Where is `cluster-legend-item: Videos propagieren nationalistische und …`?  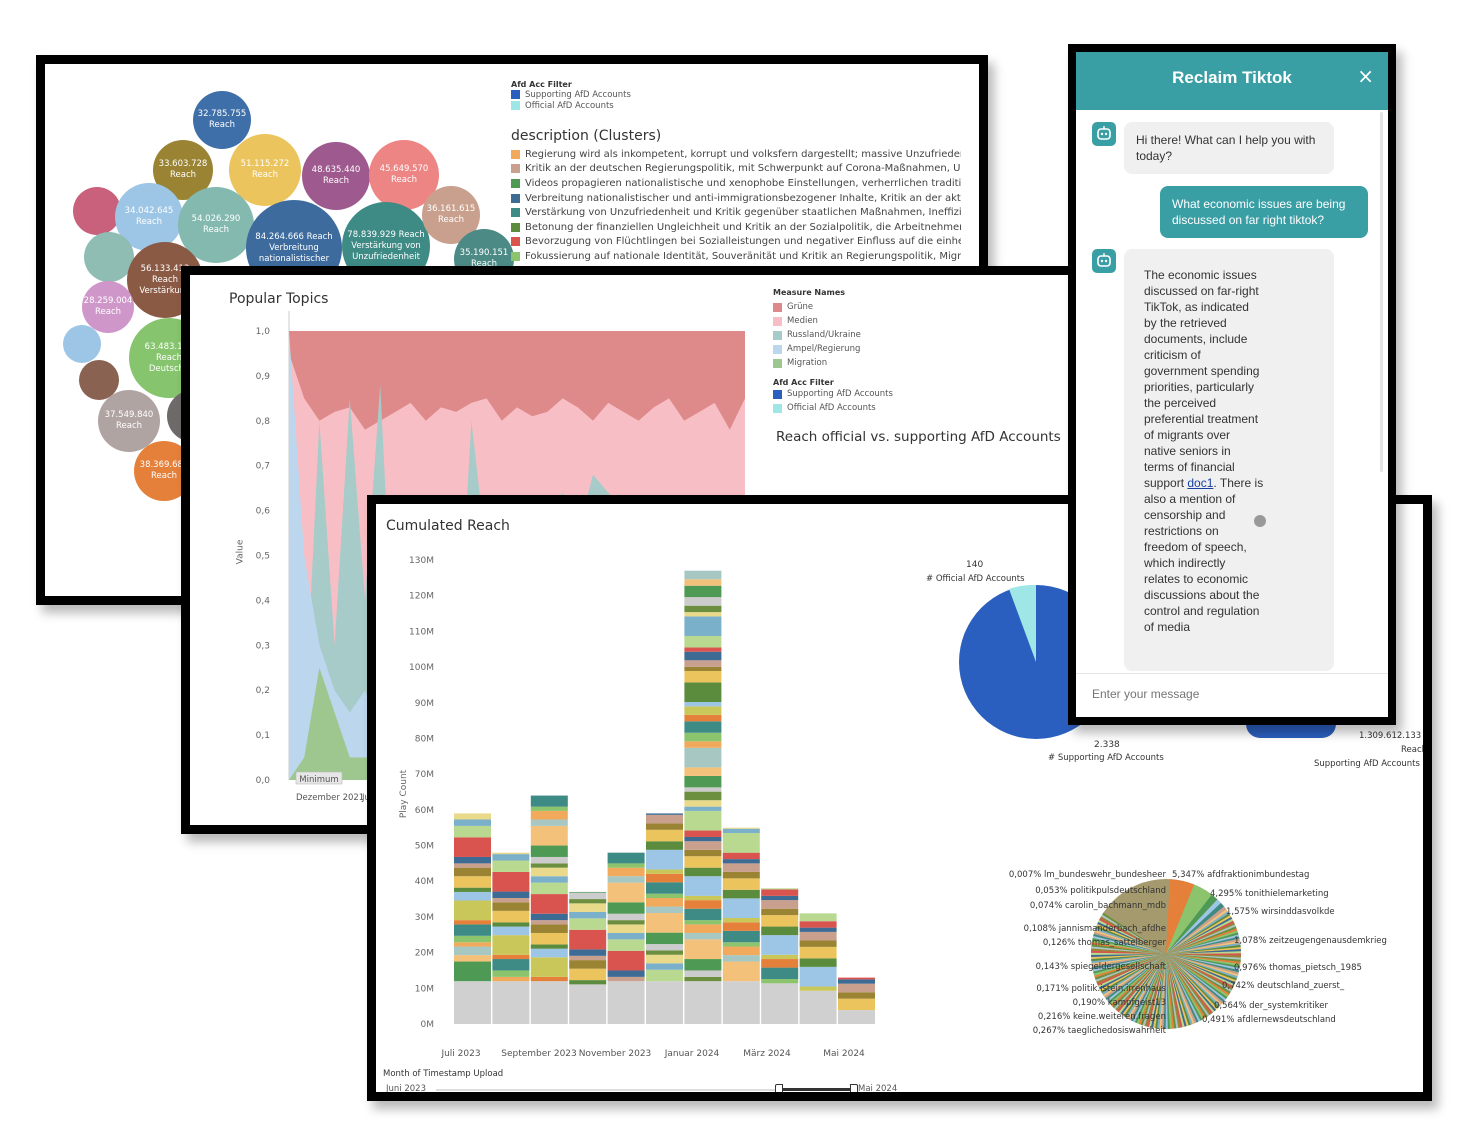
cluster-legend-item: Videos propagieren nationalistische und … is located at coordinates (736, 183).